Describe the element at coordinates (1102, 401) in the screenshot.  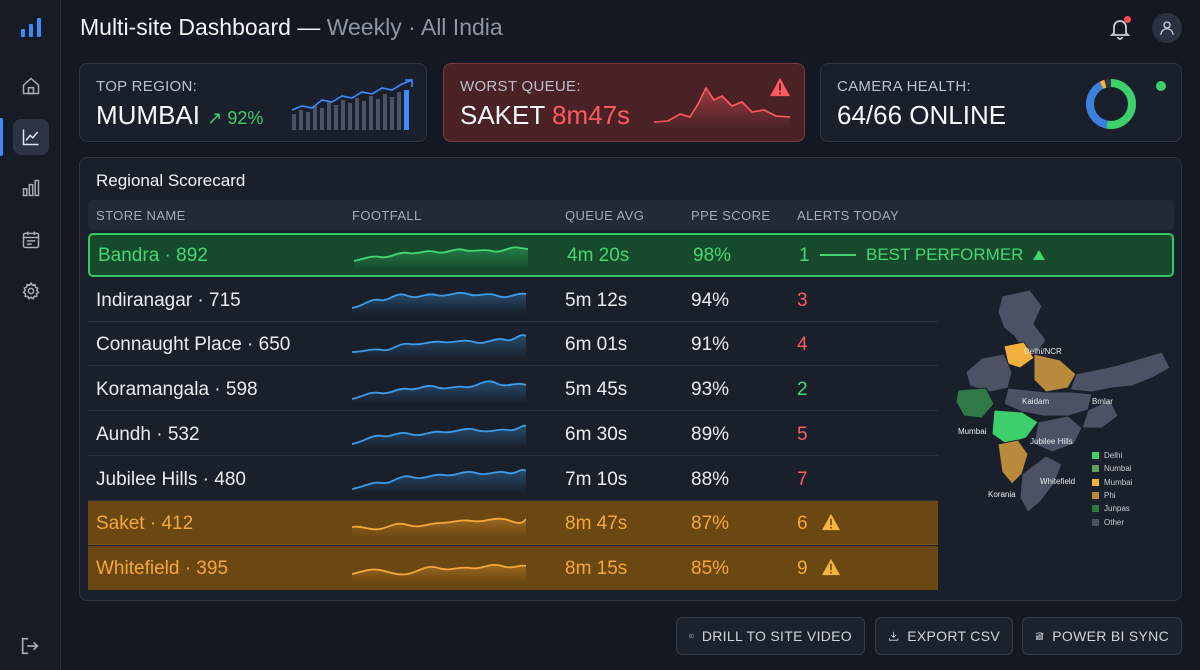
I see `map-label-bmlar: Bmlar` at that location.